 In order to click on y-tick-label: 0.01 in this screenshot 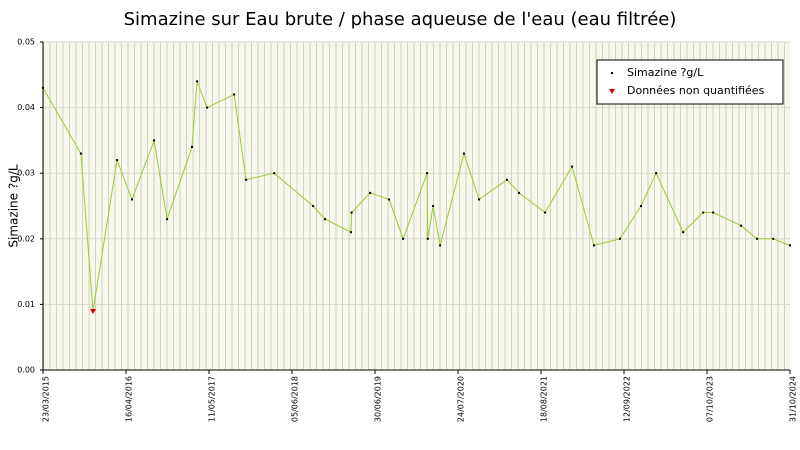, I will do `click(26, 304)`.